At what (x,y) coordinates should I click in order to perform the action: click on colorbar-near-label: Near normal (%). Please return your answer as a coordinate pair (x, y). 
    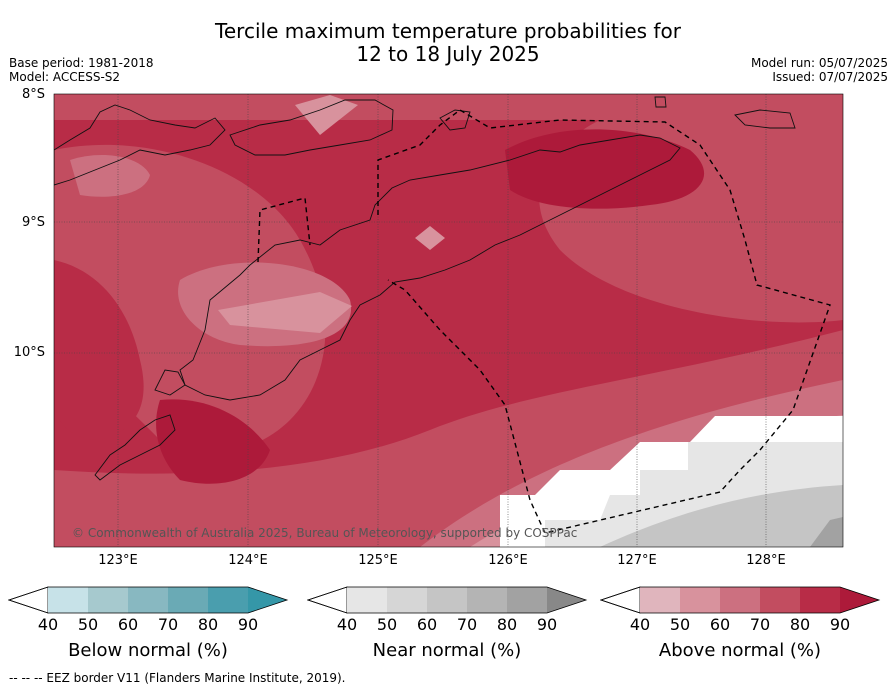
    Looking at the image, I should click on (447, 650).